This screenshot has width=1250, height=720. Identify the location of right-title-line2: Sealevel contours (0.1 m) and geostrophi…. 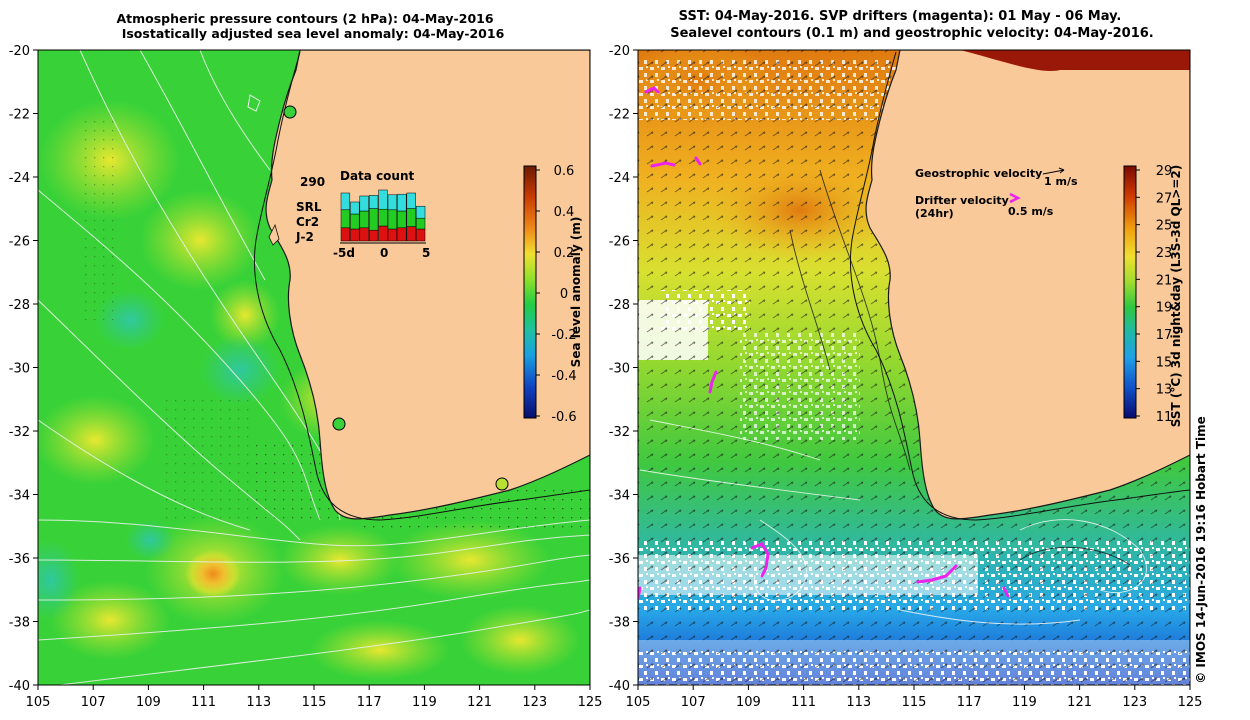
(911, 33).